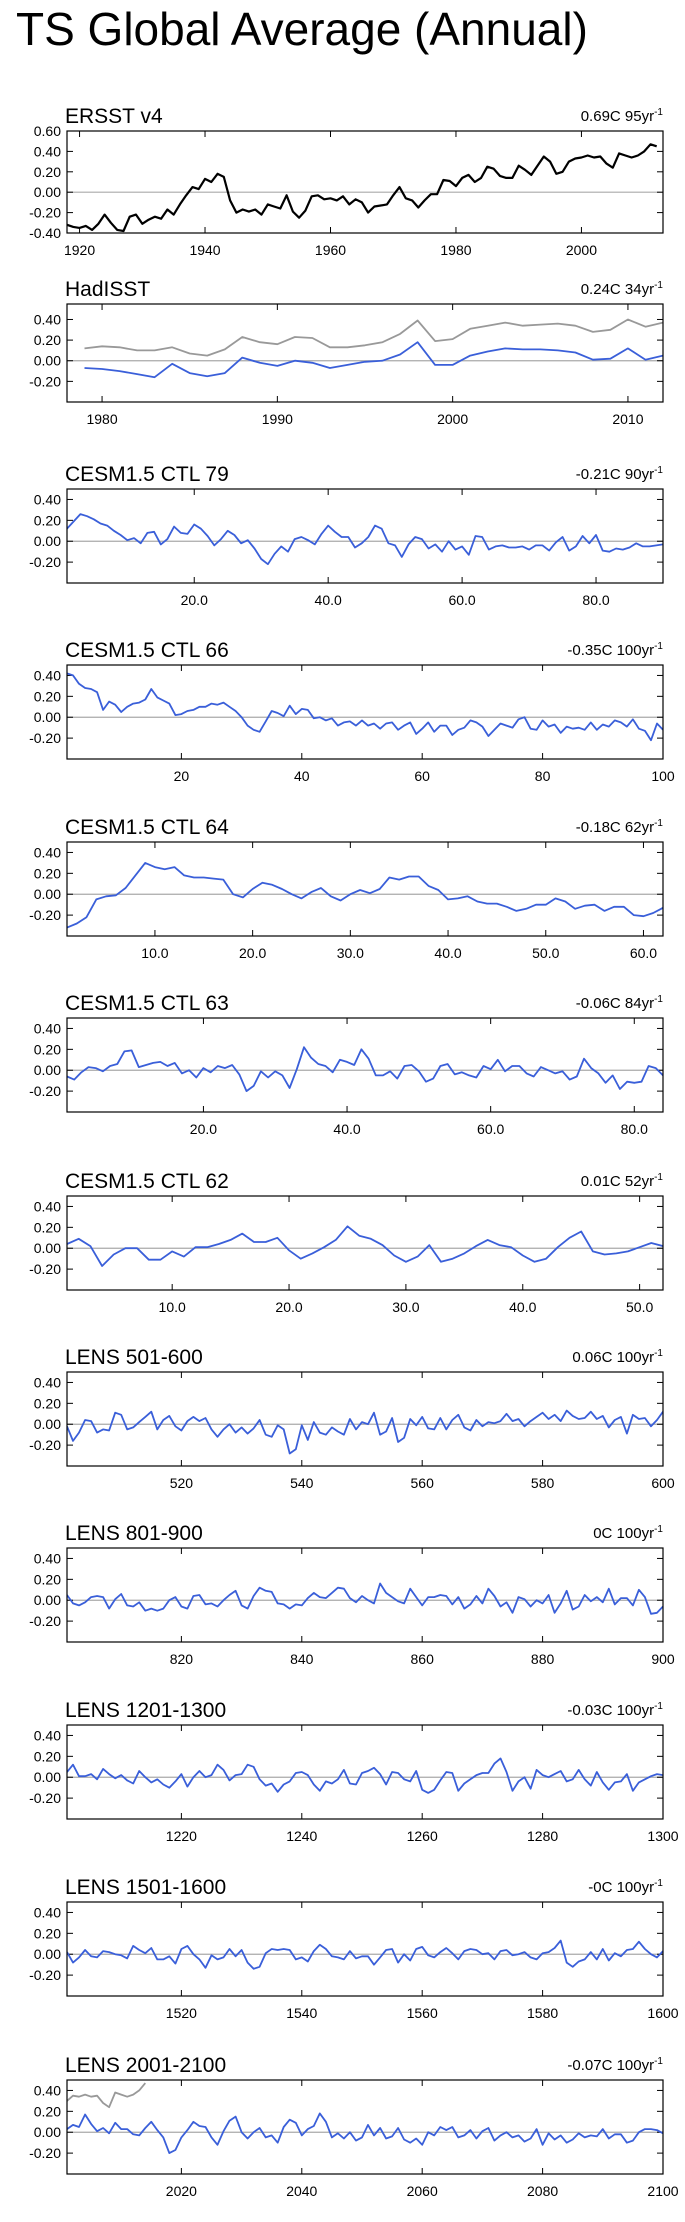  Describe the element at coordinates (422, 776) in the screenshot. I see `x-tick-label: 60` at that location.